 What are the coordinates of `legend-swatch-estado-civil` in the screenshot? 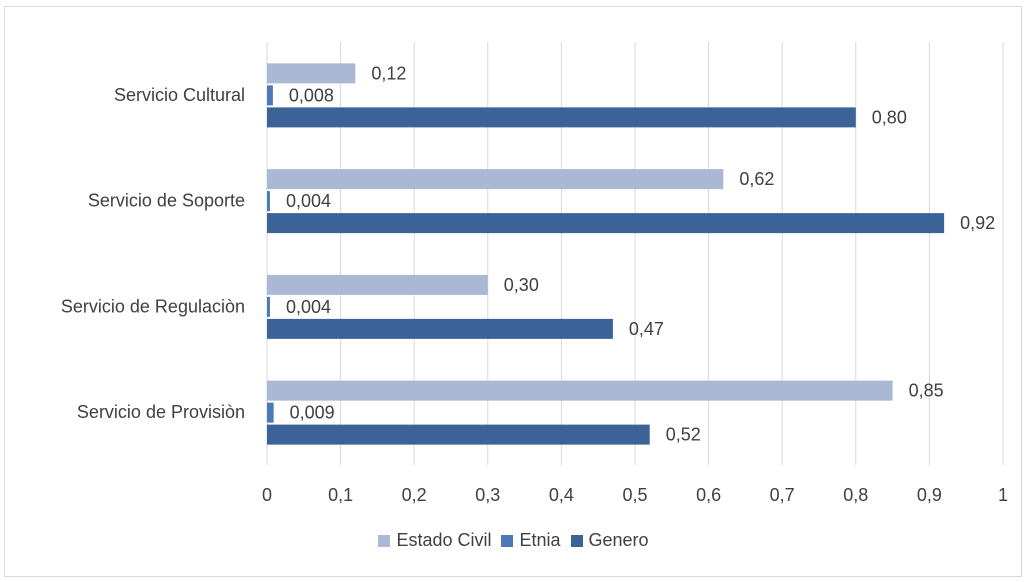 It's located at (384, 540).